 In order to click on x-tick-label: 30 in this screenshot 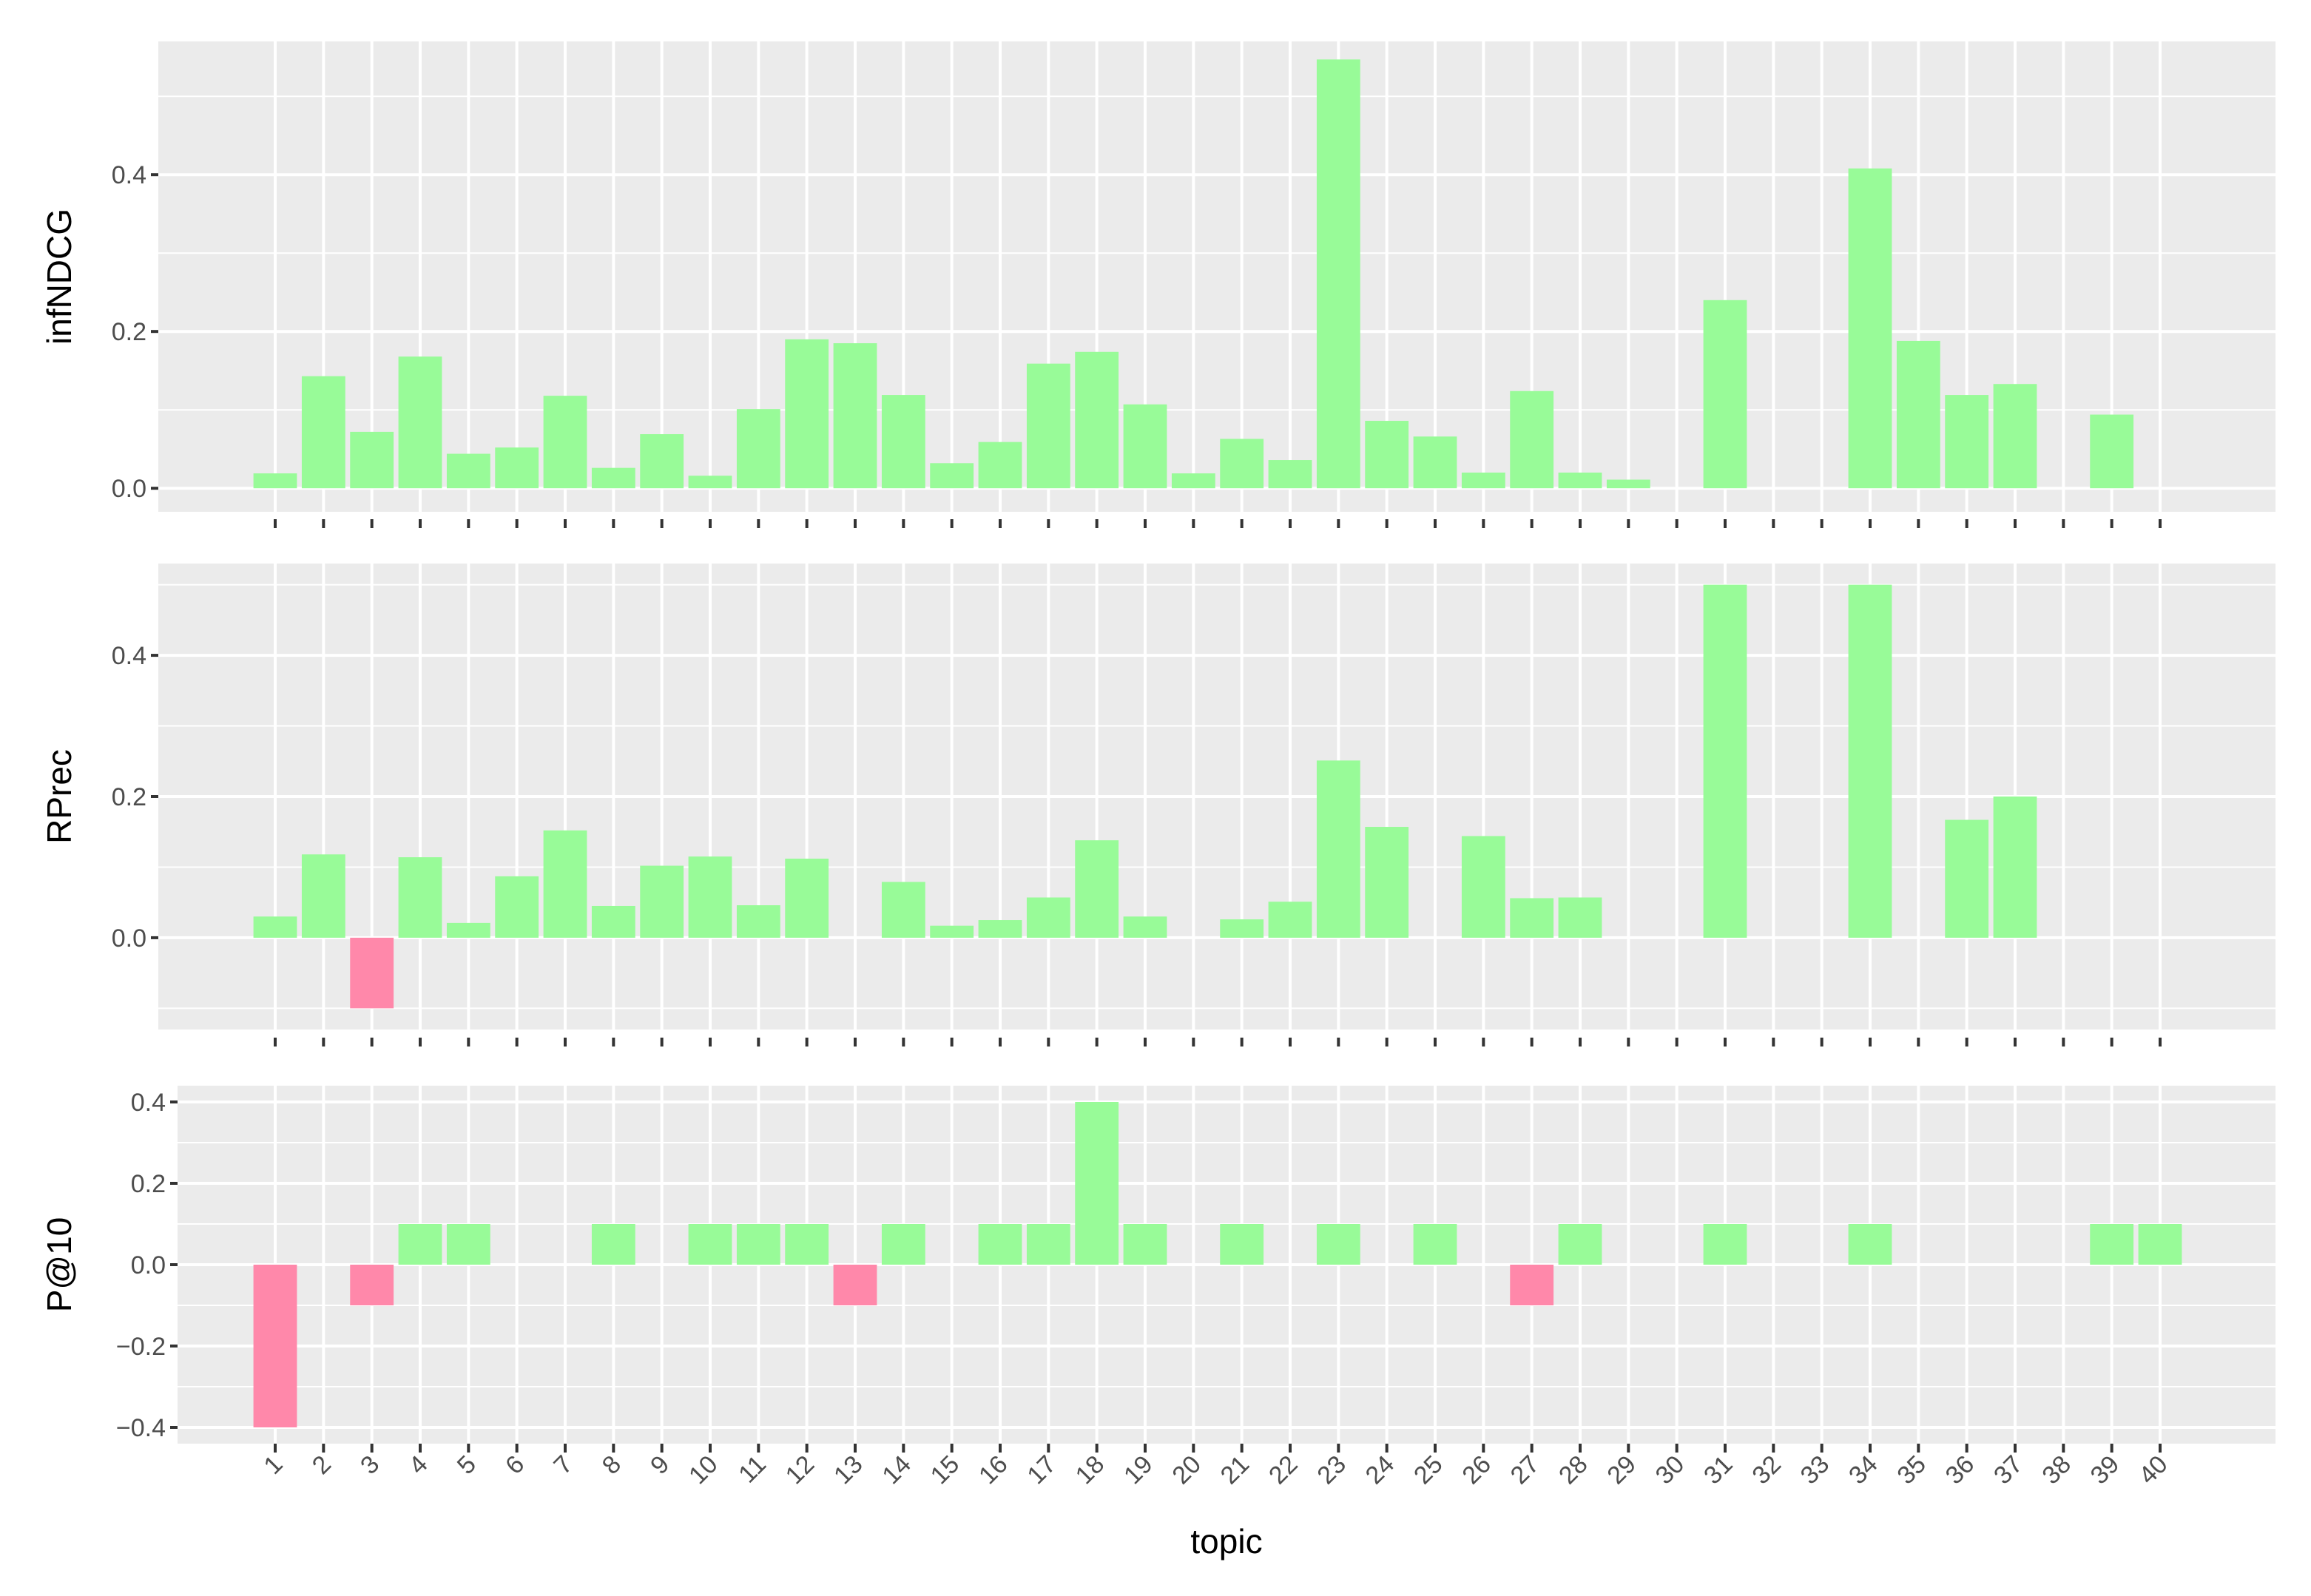, I will do `click(1670, 1470)`.